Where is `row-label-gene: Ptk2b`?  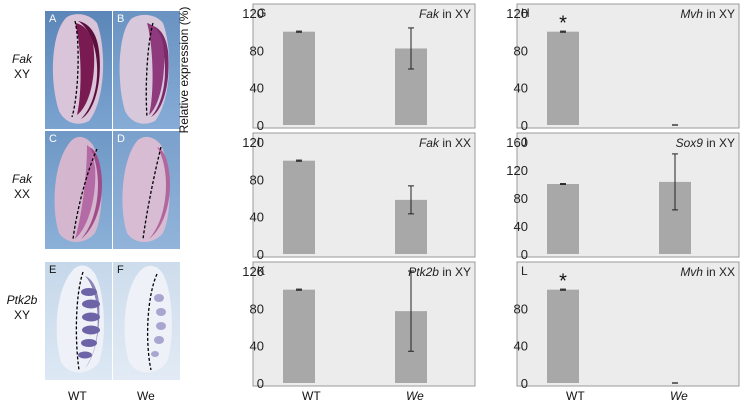 row-label-gene: Ptk2b is located at coordinates (22, 300).